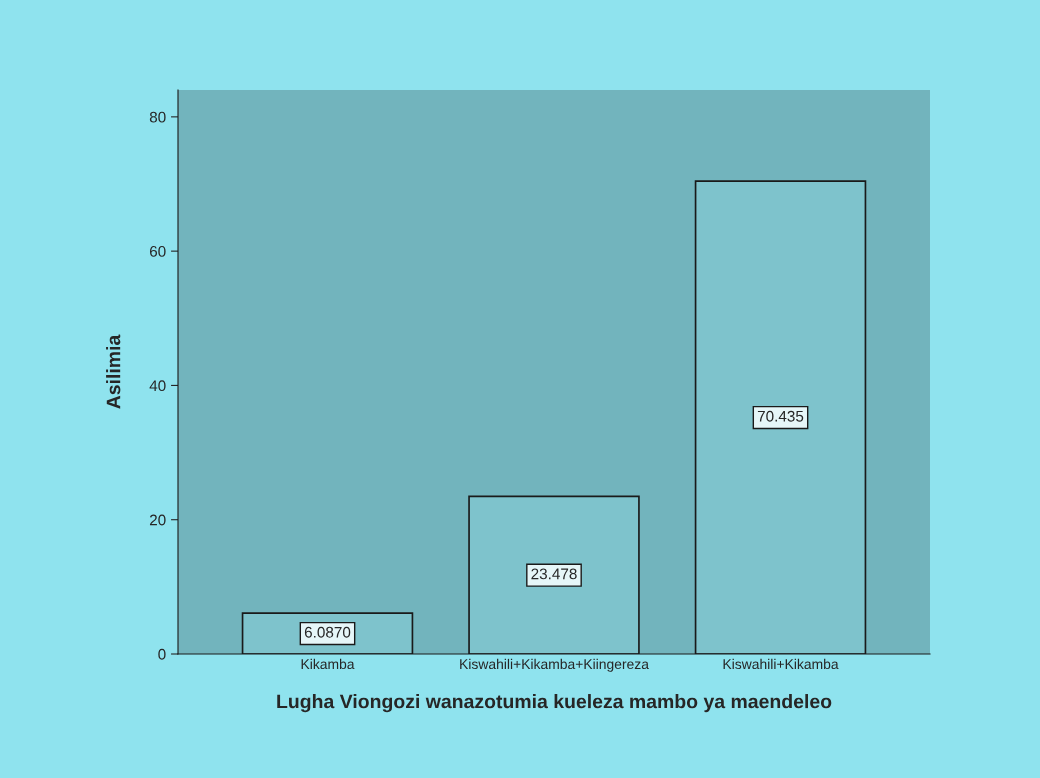 The height and width of the screenshot is (778, 1040). I want to click on data-label: 6.0870, so click(327, 632).